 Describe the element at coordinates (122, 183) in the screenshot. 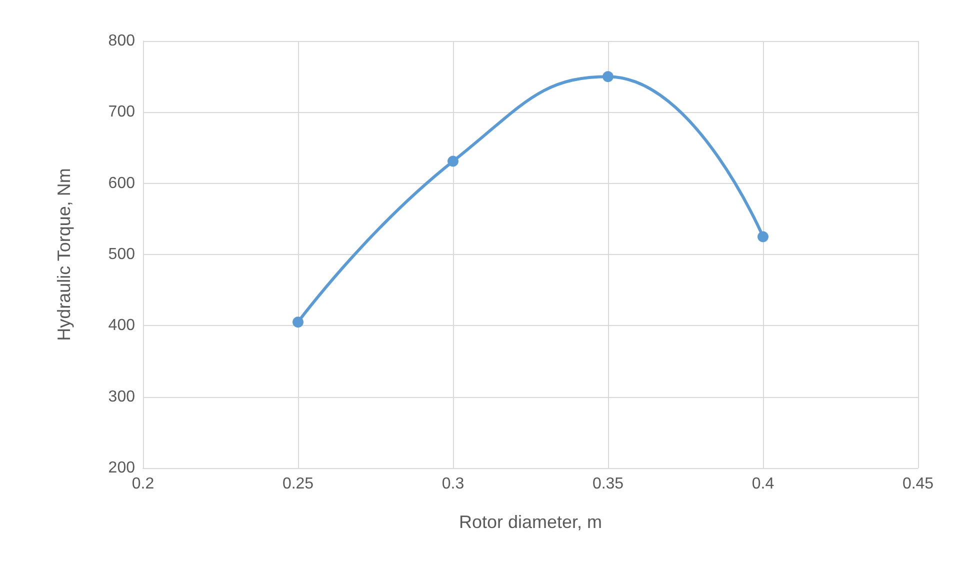

I see `y-tick-label: 600` at that location.